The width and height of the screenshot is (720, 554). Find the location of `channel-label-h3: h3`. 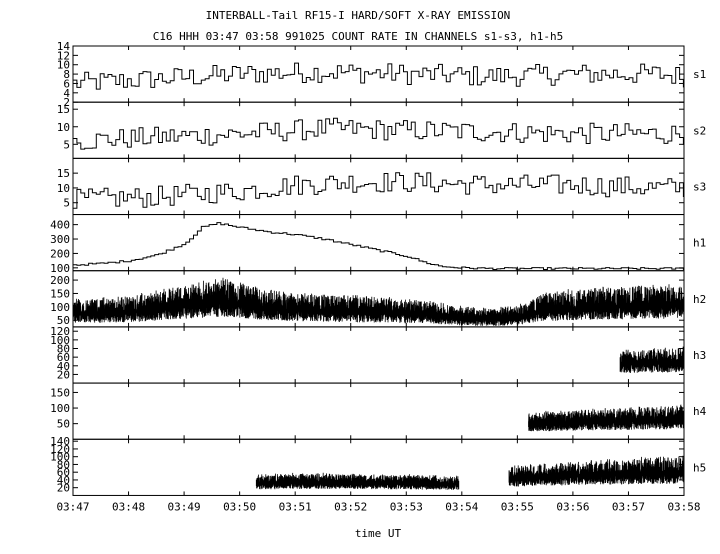

channel-label-h3: h3 is located at coordinates (699, 355).